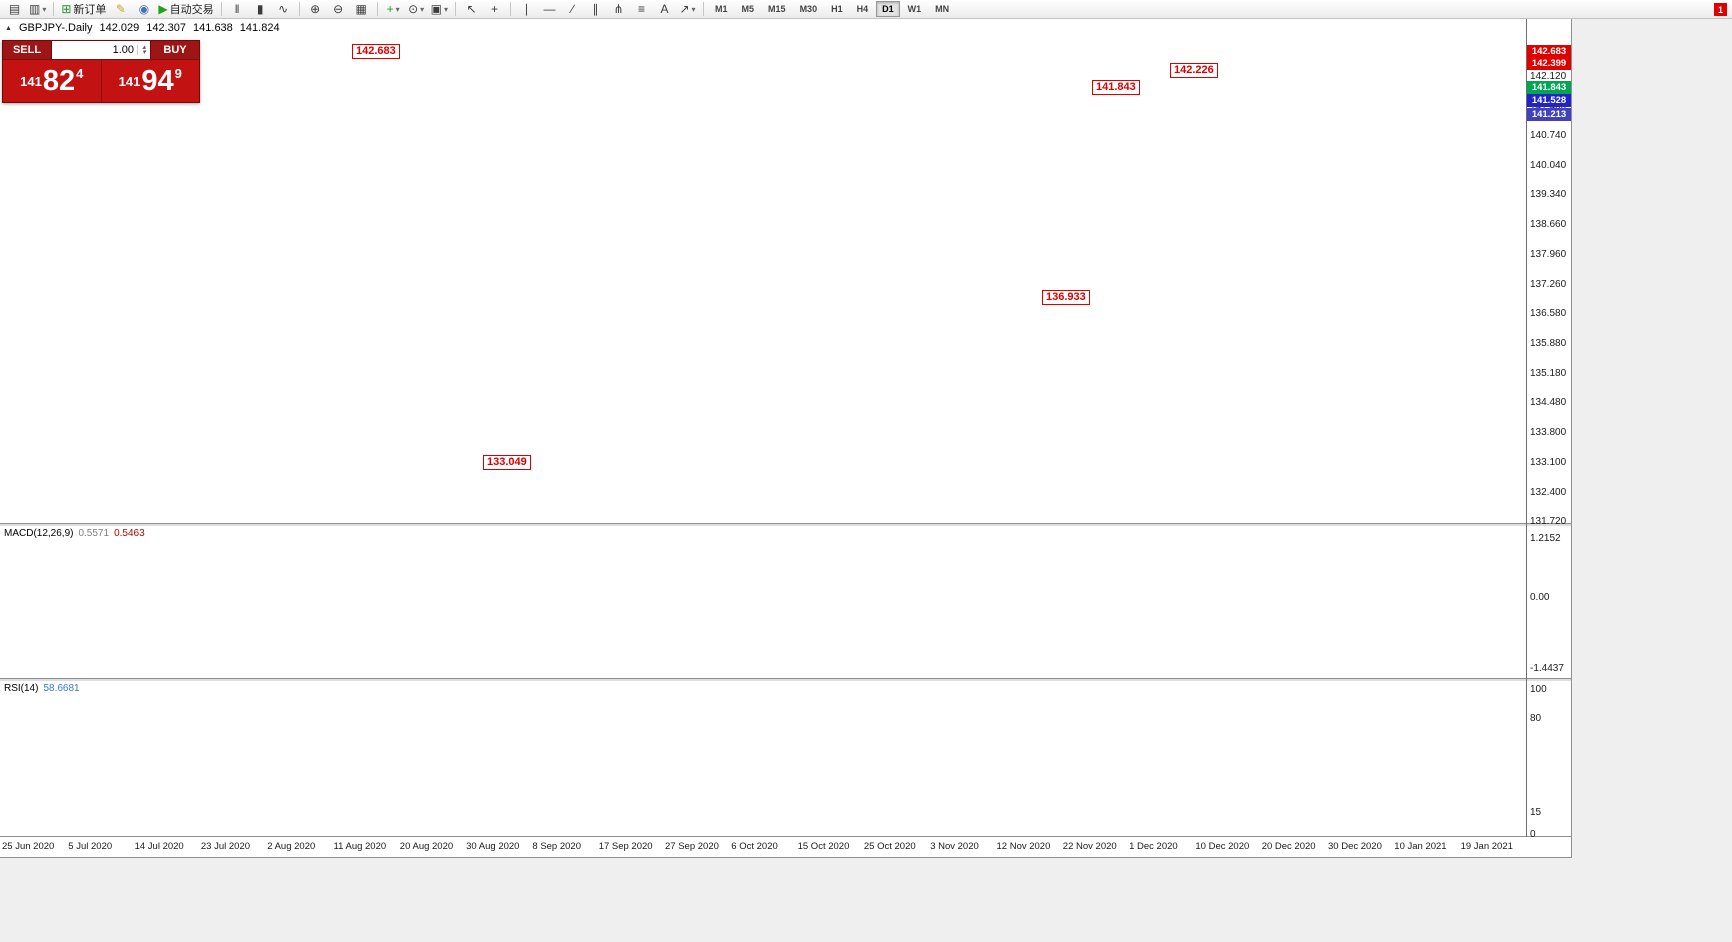  I want to click on price-marker-141.843: 141.843, so click(1549, 87).